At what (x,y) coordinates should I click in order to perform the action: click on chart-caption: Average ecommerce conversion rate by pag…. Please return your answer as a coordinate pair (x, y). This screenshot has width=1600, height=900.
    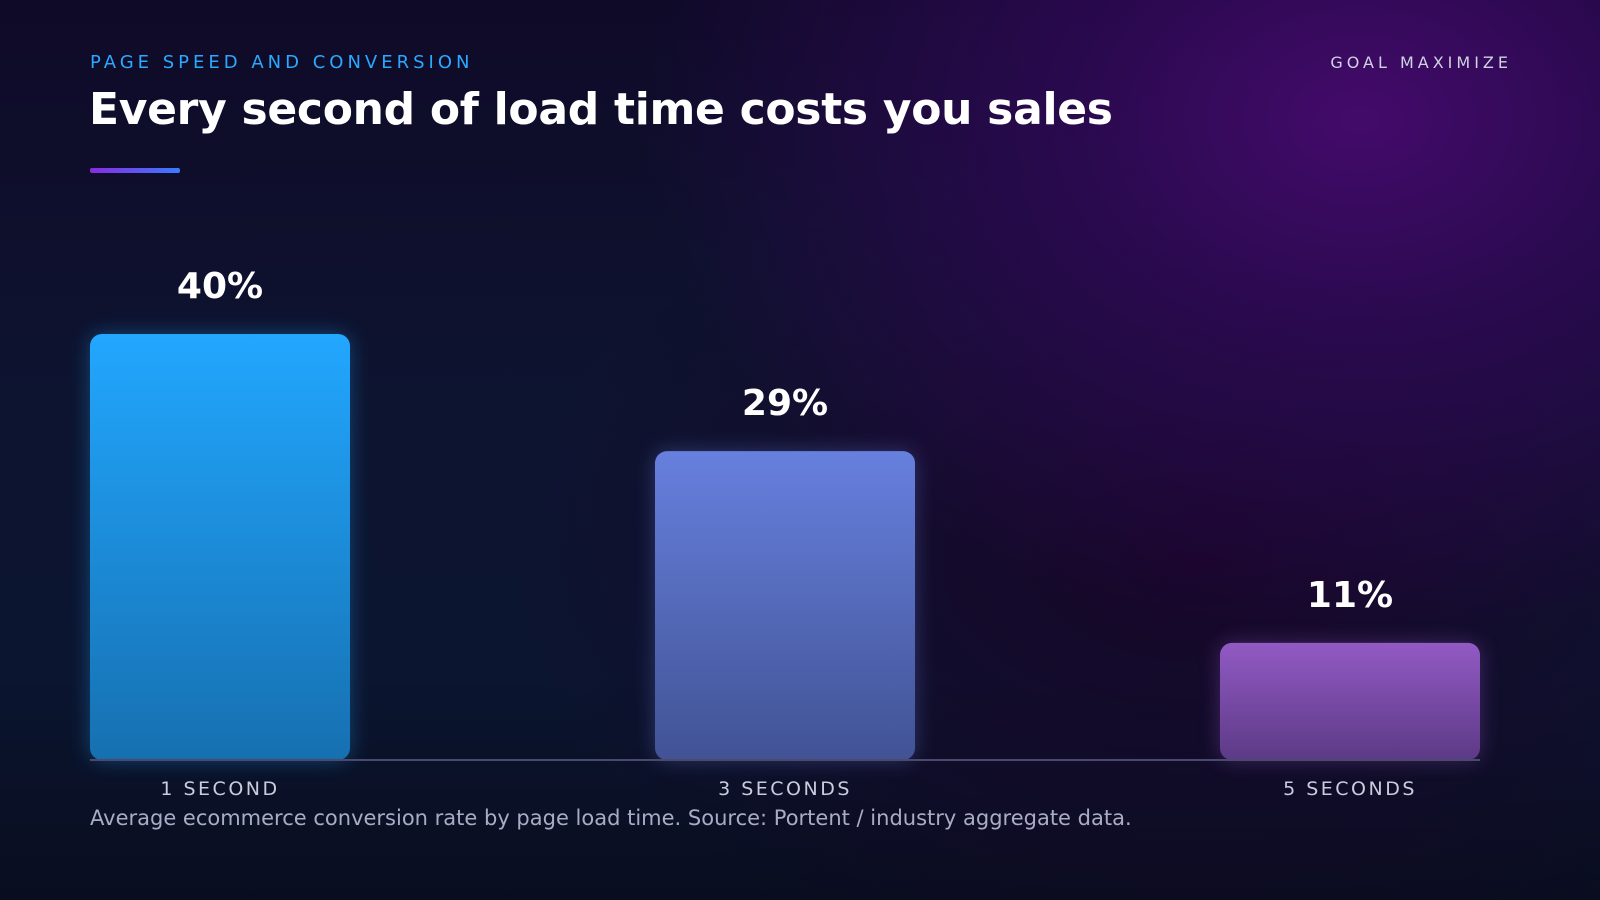
    Looking at the image, I should click on (611, 818).